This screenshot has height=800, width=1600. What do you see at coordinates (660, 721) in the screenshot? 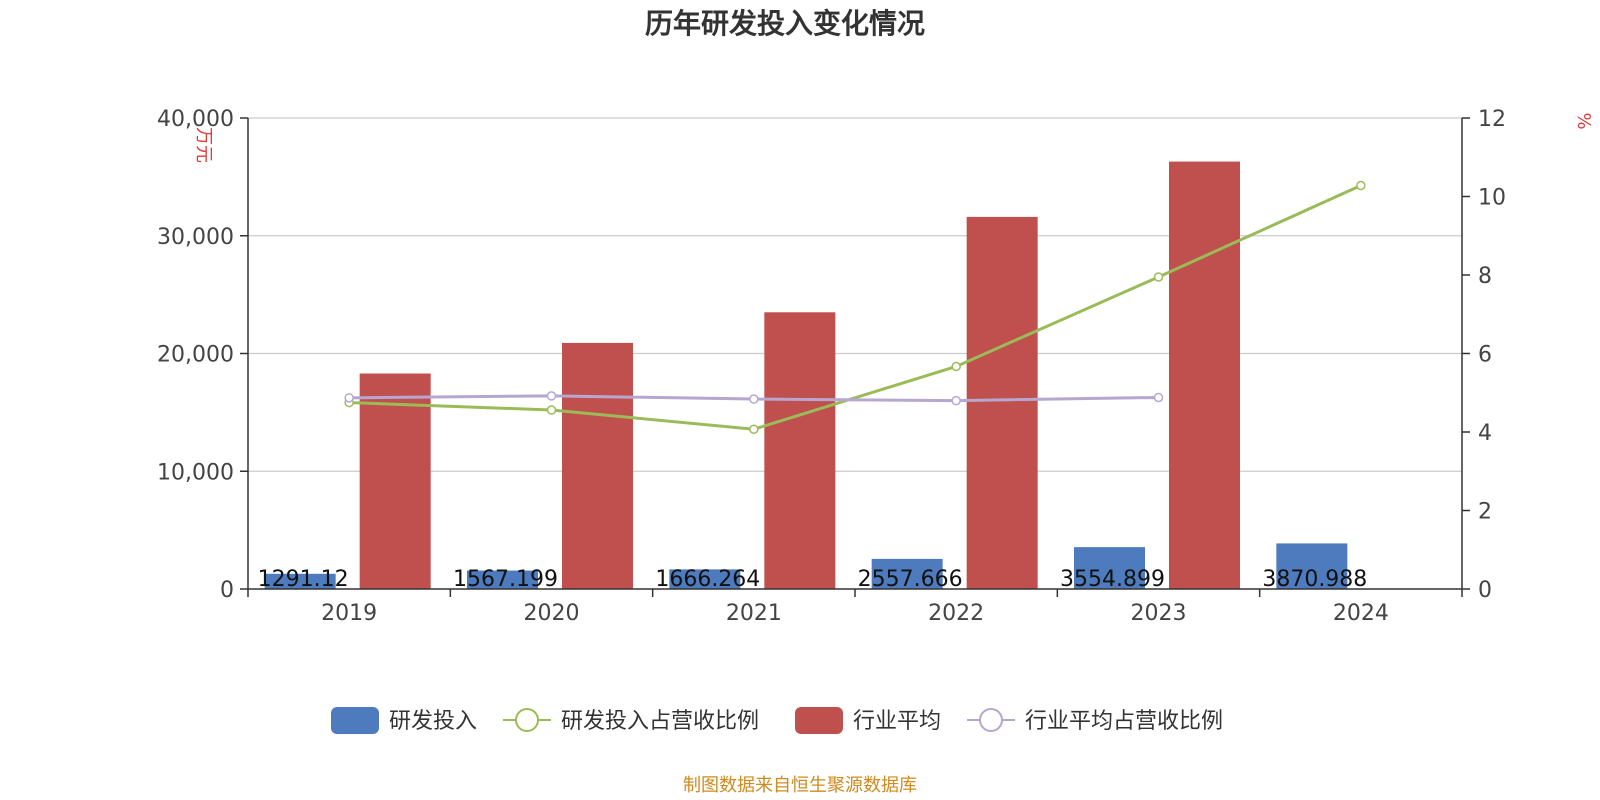
I see `legend-label: 研发投入占营收比例` at bounding box center [660, 721].